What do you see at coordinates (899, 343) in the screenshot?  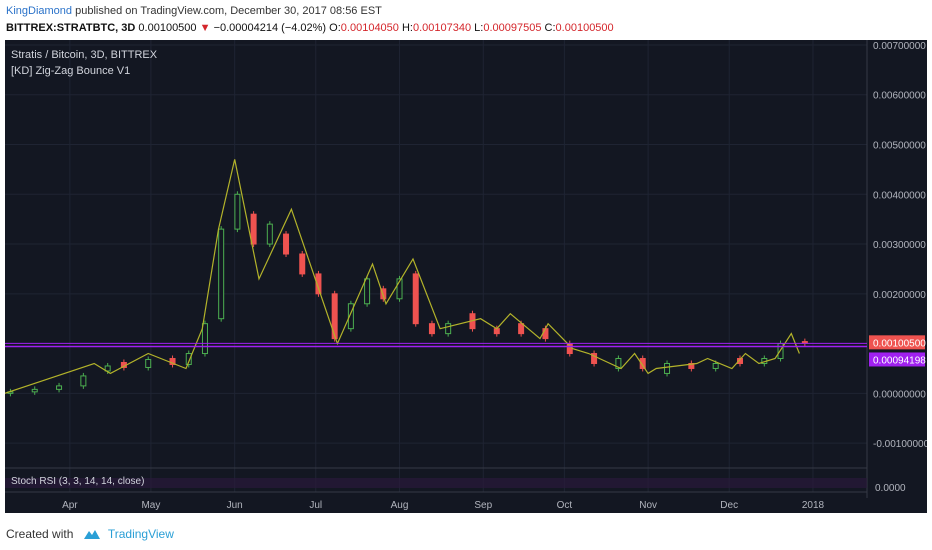 I see `price-tag-label: 0.00100500` at bounding box center [899, 343].